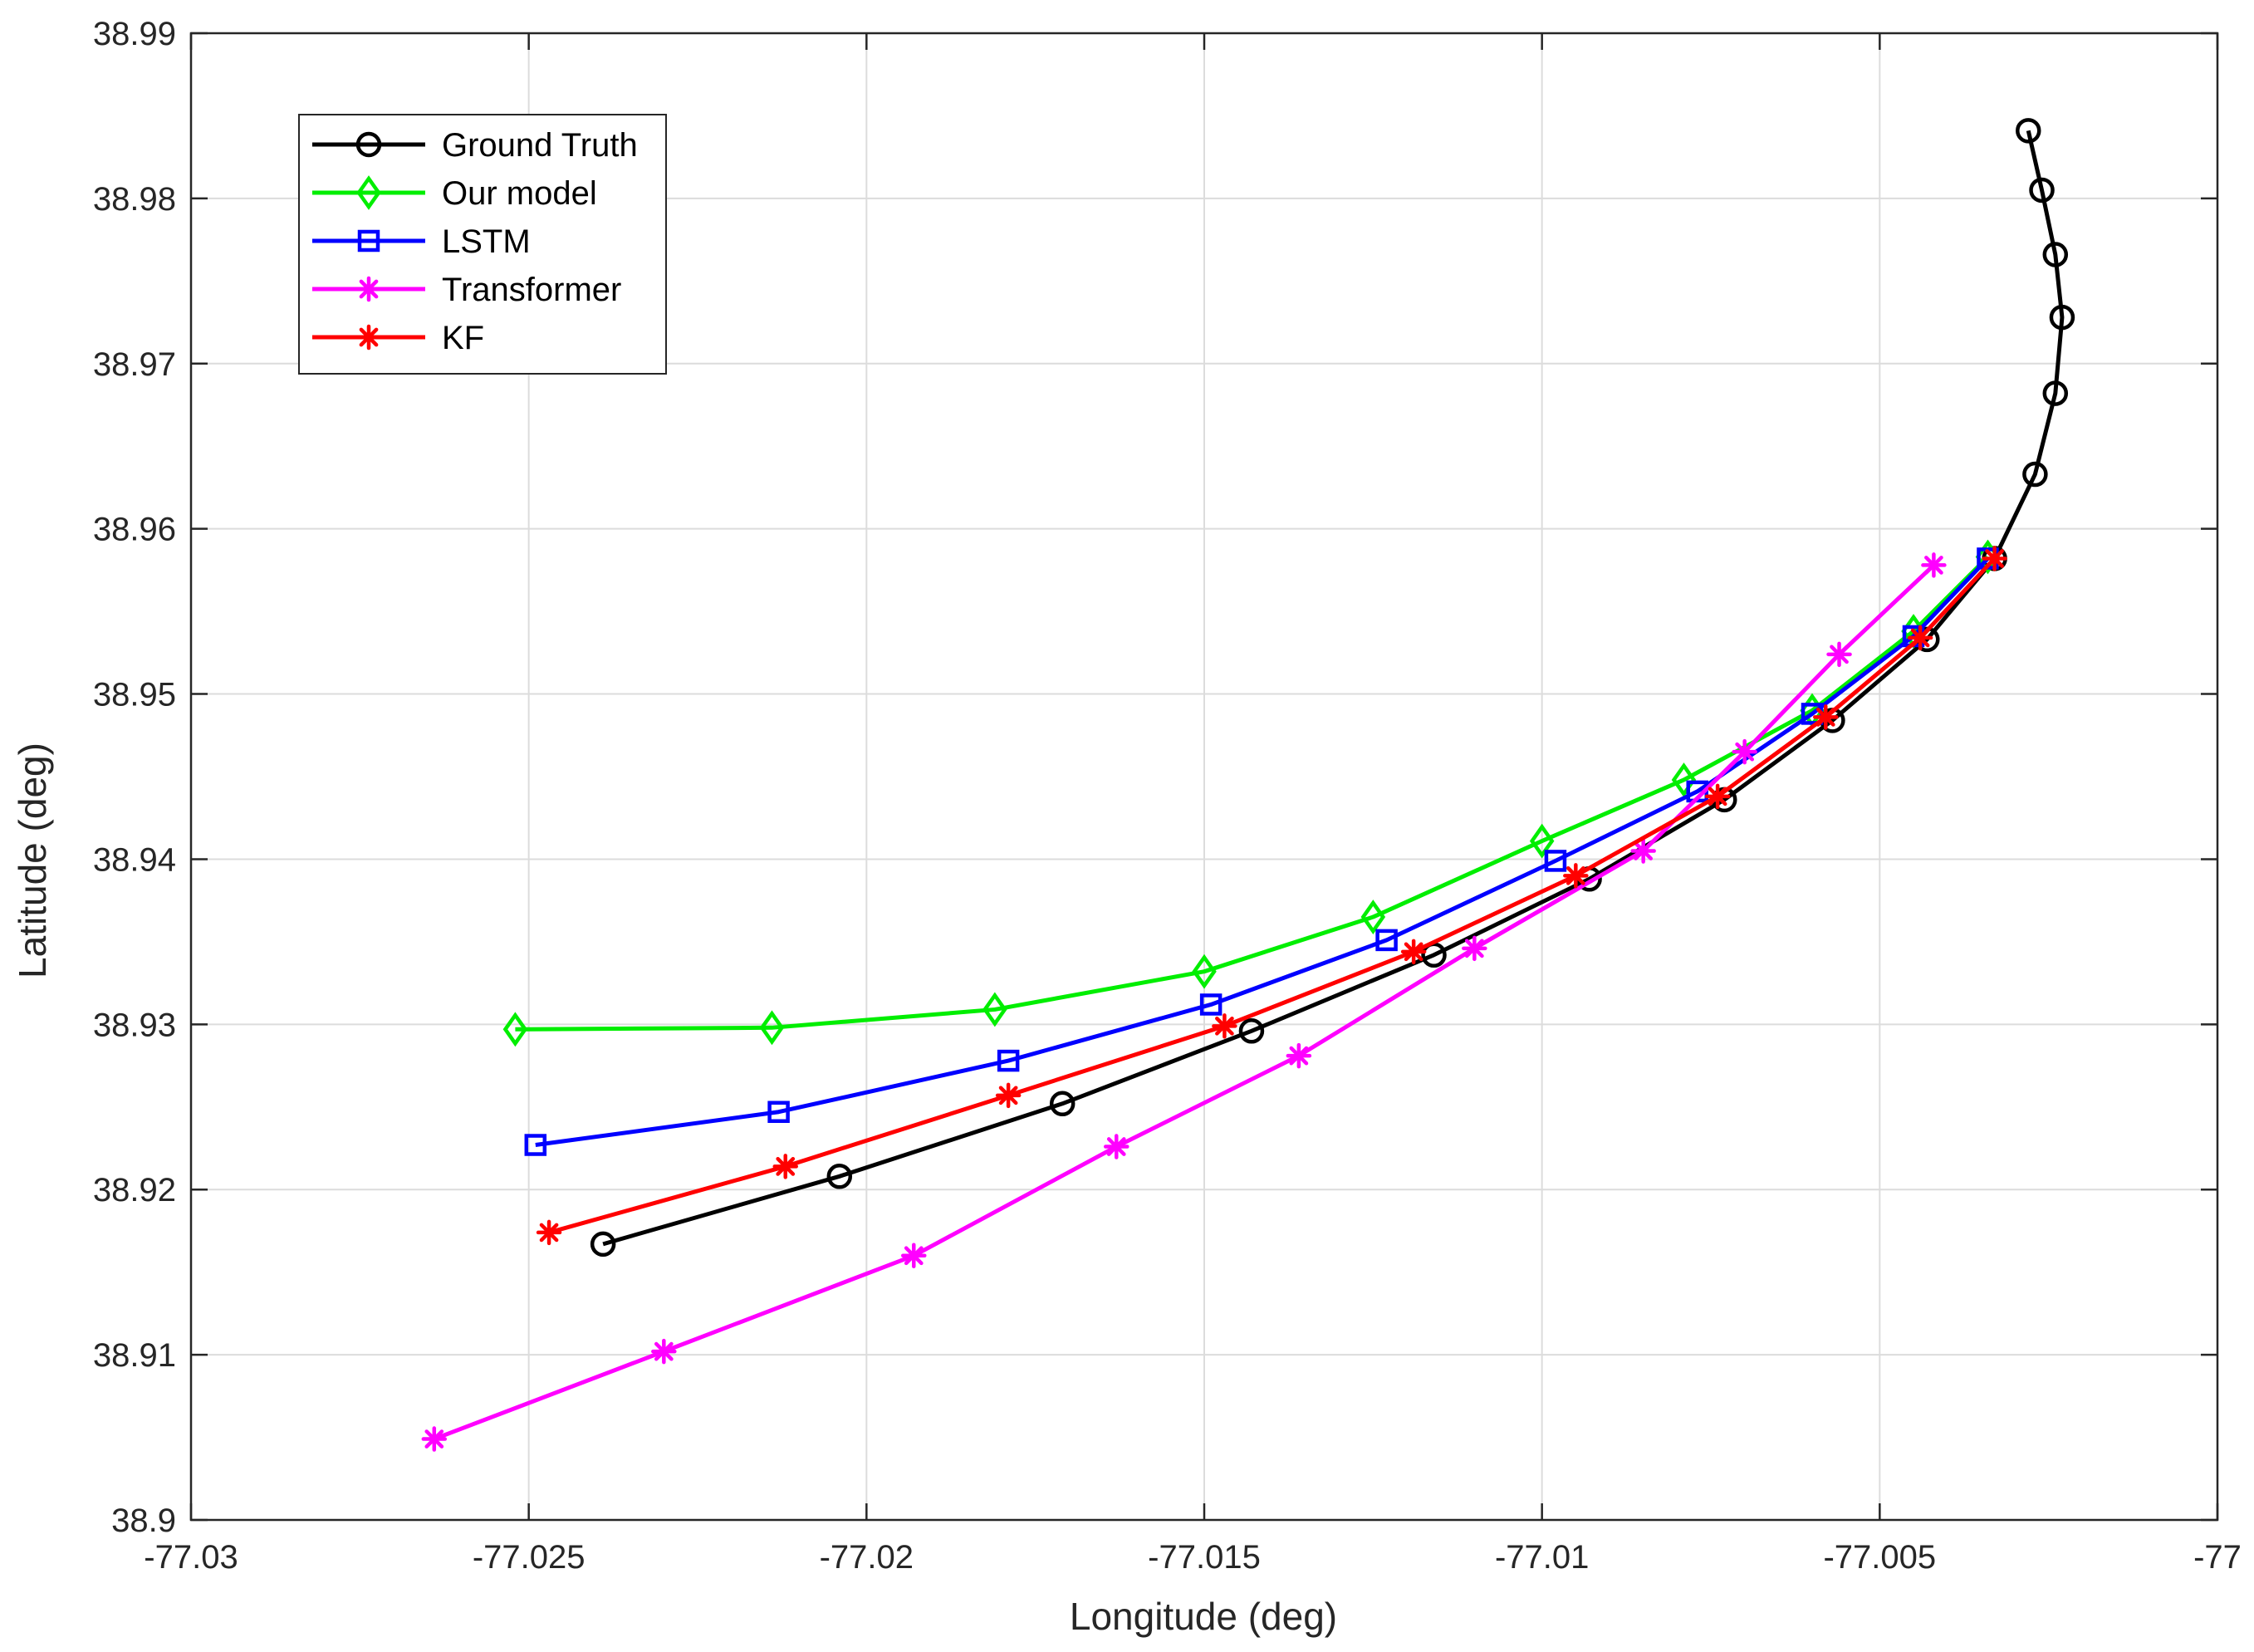 This screenshot has height=1652, width=2254. What do you see at coordinates (398, 338) in the screenshot?
I see `legend-item-kf: KF` at bounding box center [398, 338].